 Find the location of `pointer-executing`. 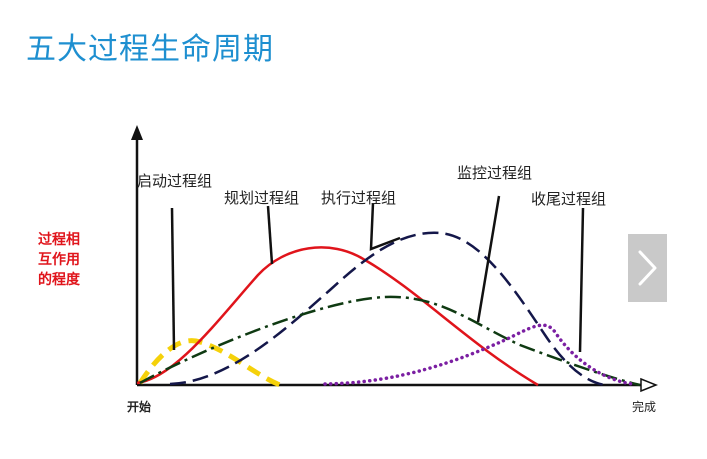

pointer-executing is located at coordinates (385, 226).